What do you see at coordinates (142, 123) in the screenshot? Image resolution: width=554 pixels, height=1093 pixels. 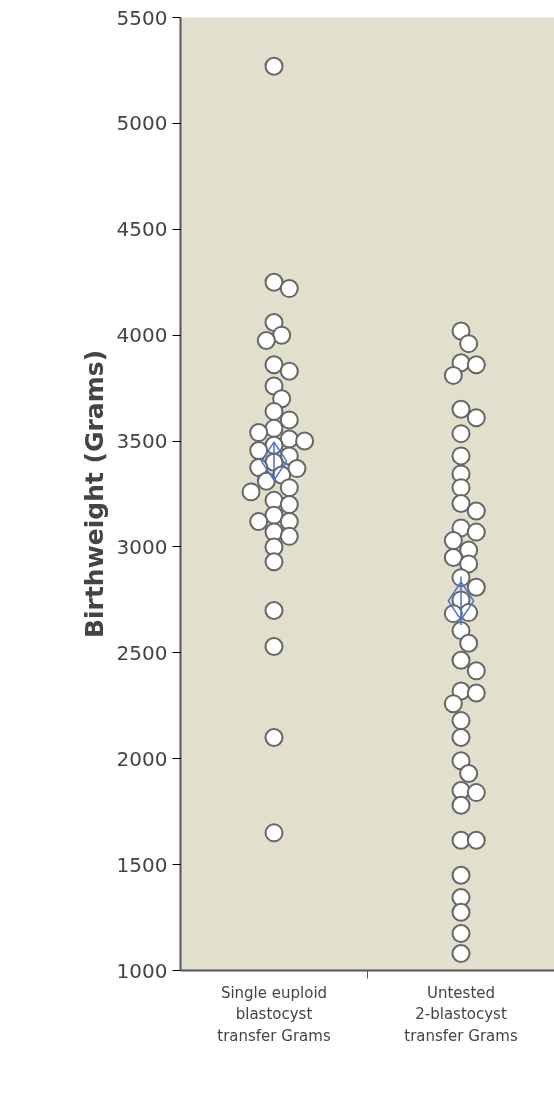 I see `y-tick-label: 5000` at bounding box center [142, 123].